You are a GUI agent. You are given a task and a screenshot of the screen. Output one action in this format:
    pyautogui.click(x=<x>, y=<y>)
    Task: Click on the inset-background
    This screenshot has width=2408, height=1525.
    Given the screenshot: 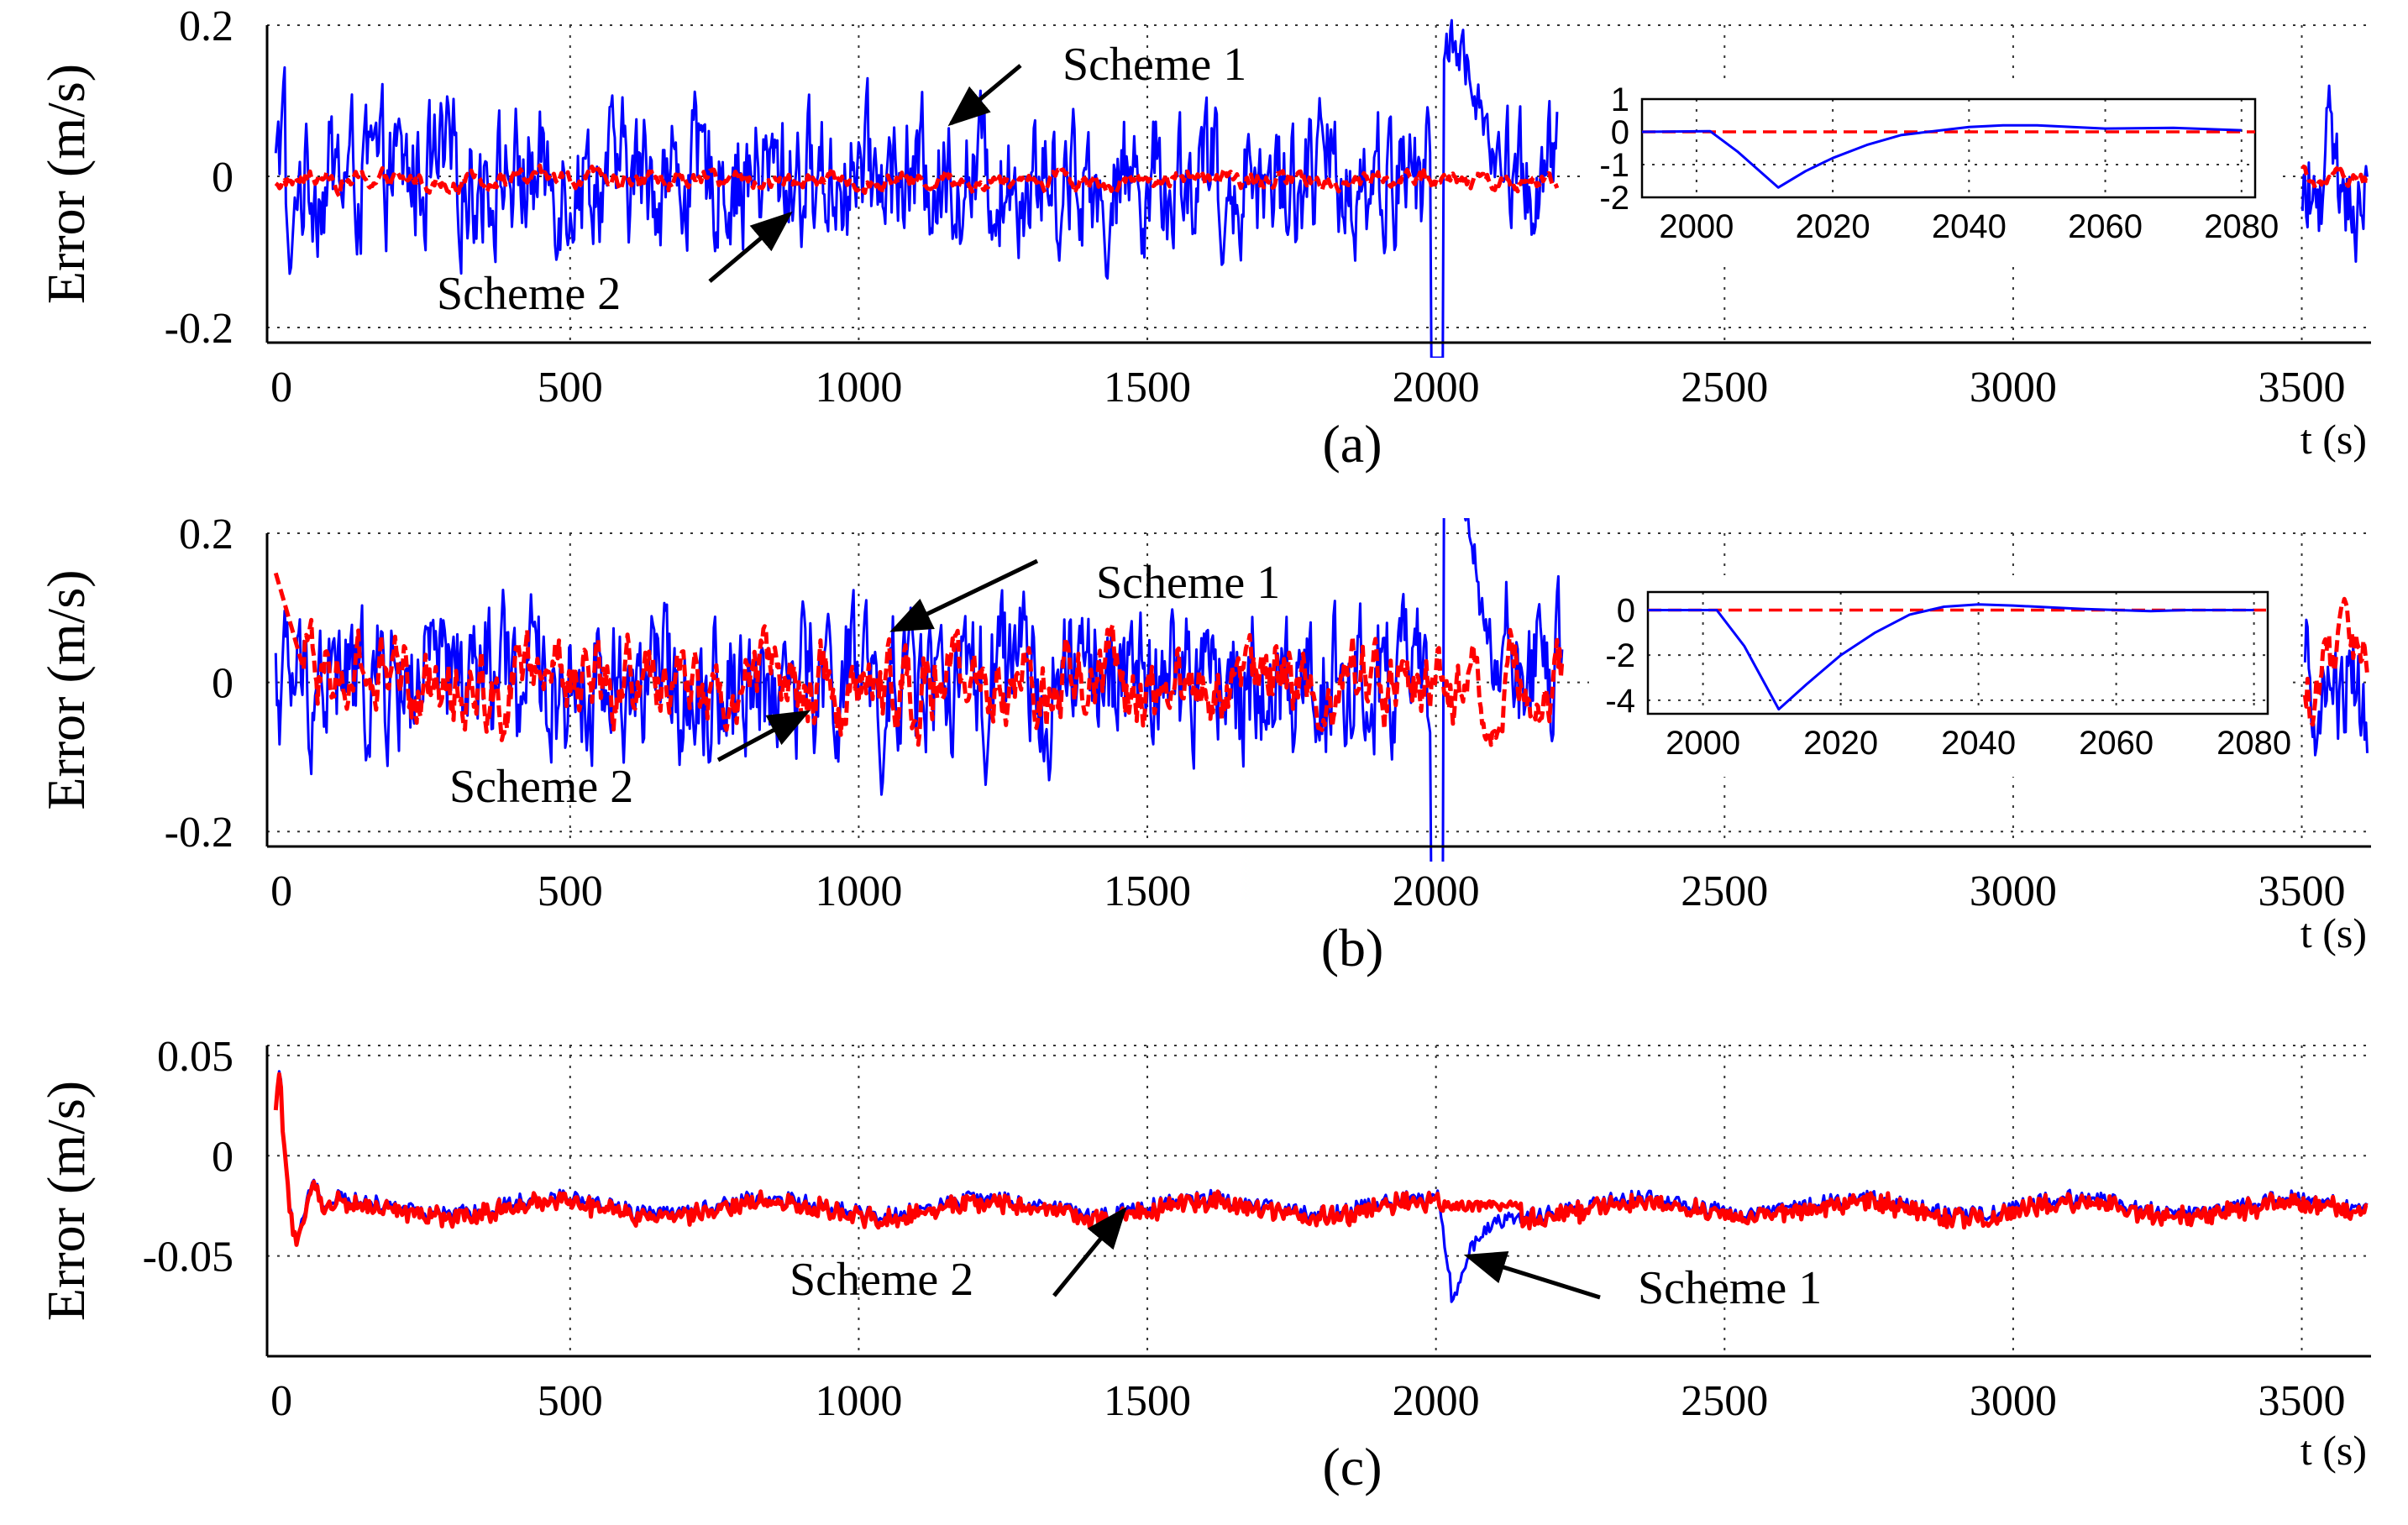 What is the action you would take?
    pyautogui.click(x=1929, y=171)
    